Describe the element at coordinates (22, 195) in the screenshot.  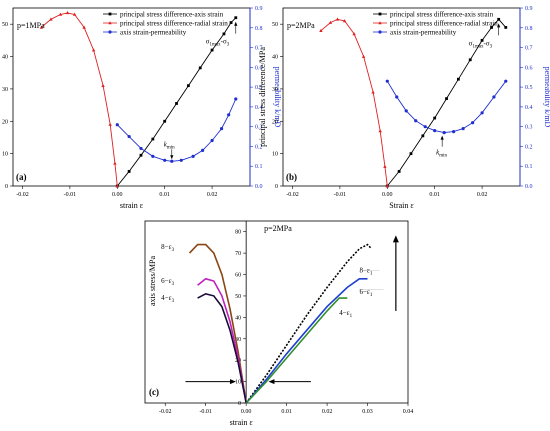
I see `x-tick-label: -0.02` at that location.